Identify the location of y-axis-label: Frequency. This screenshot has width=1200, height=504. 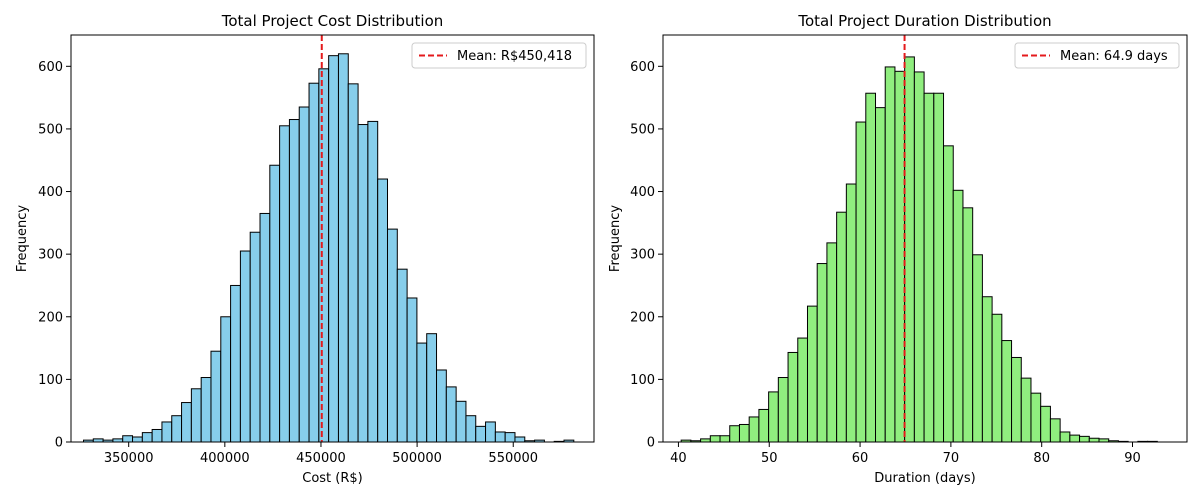
(22, 238).